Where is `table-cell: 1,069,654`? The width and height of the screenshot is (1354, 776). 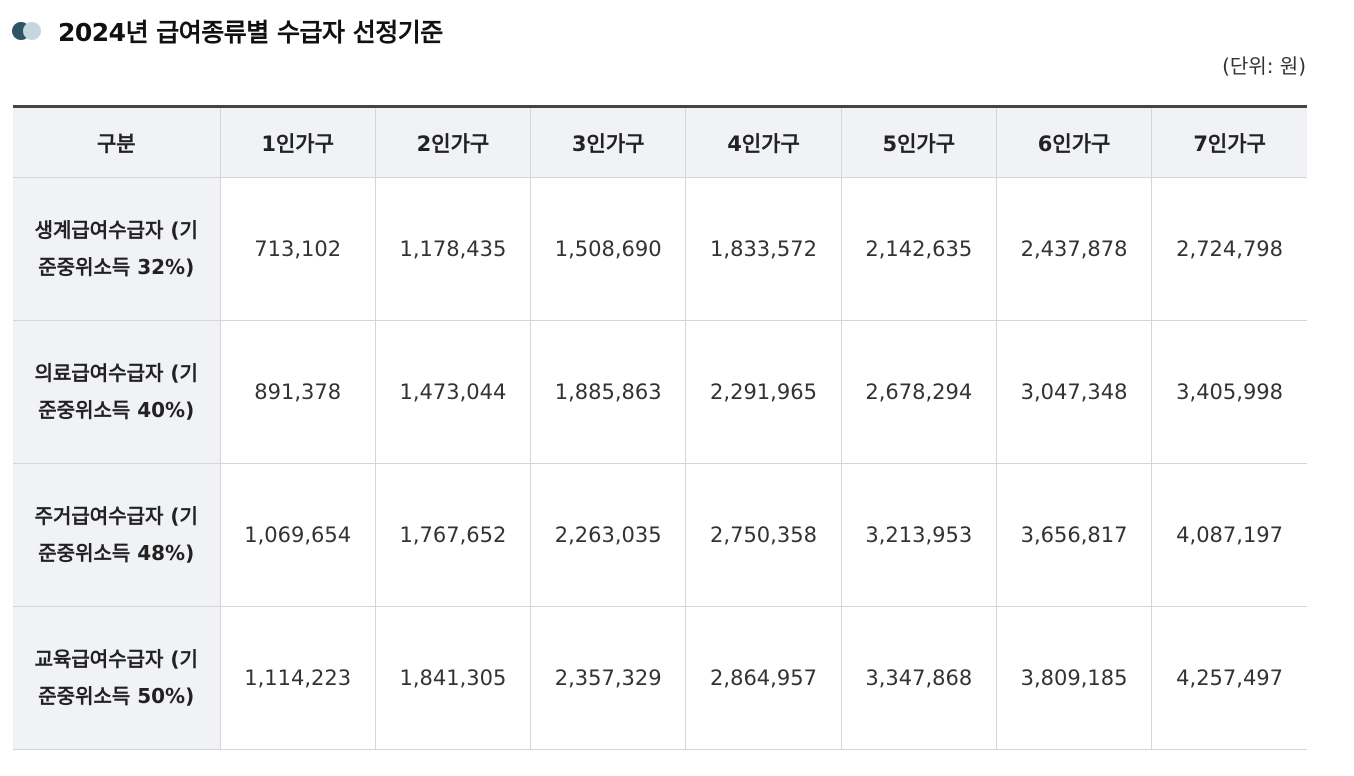 table-cell: 1,069,654 is located at coordinates (297, 535).